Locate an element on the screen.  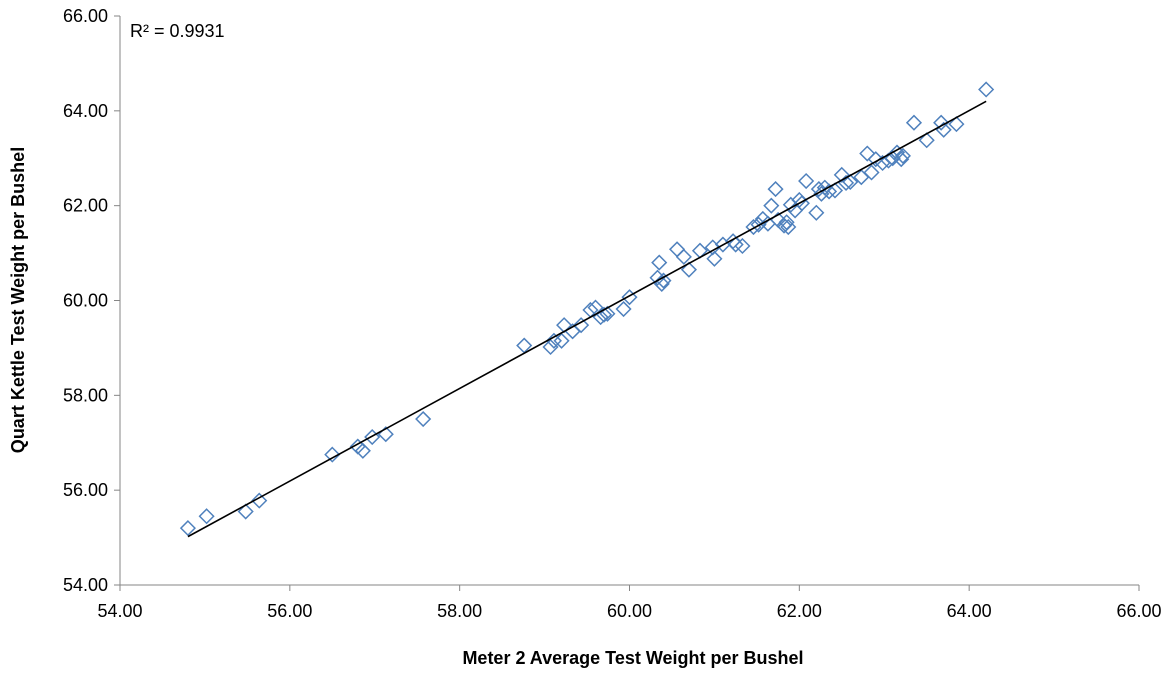
y-tick-label: 60.00 is located at coordinates (85, 301).